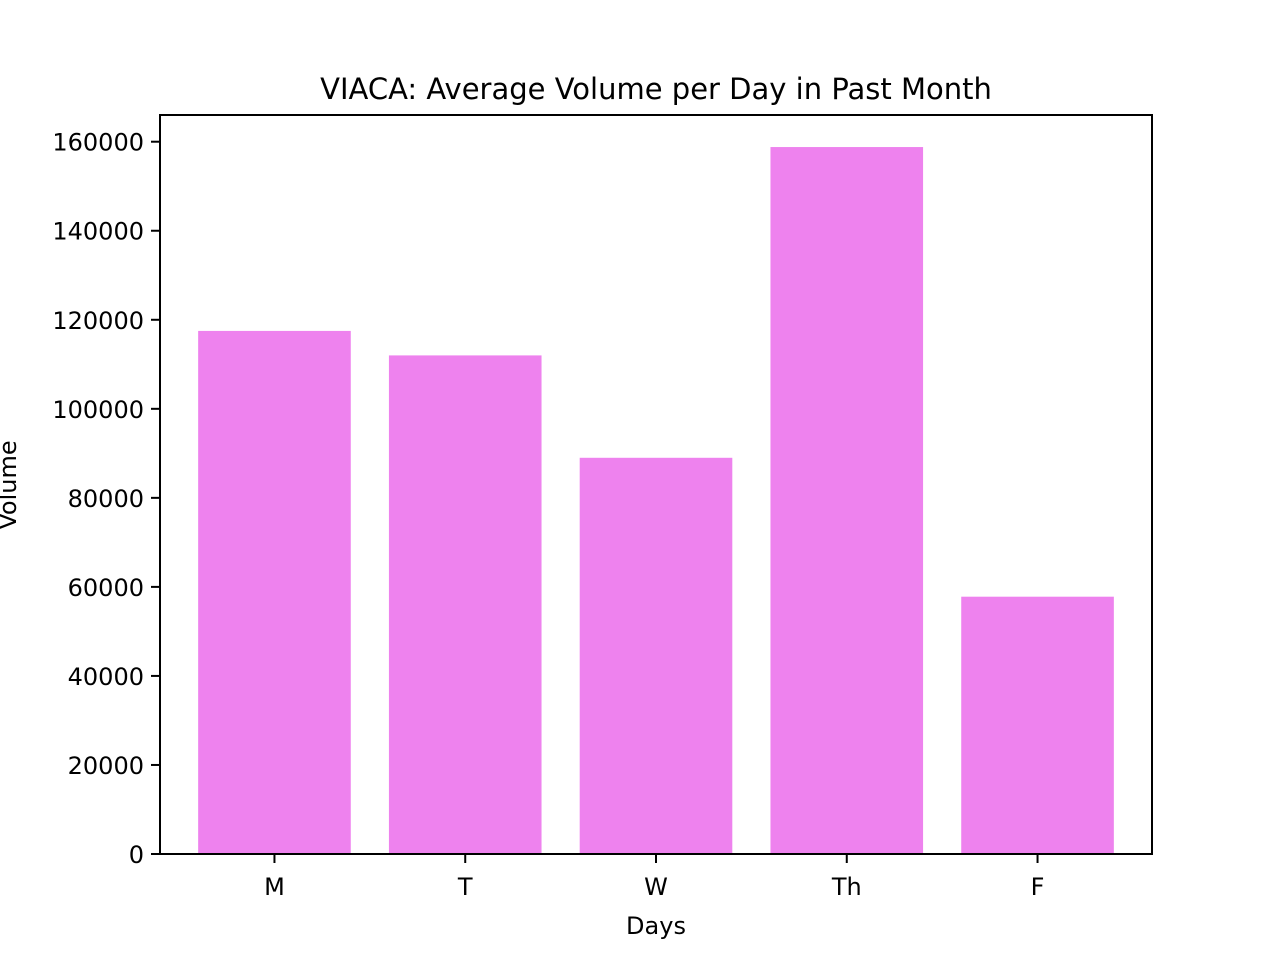 The width and height of the screenshot is (1280, 960). I want to click on bar-w, so click(656, 655).